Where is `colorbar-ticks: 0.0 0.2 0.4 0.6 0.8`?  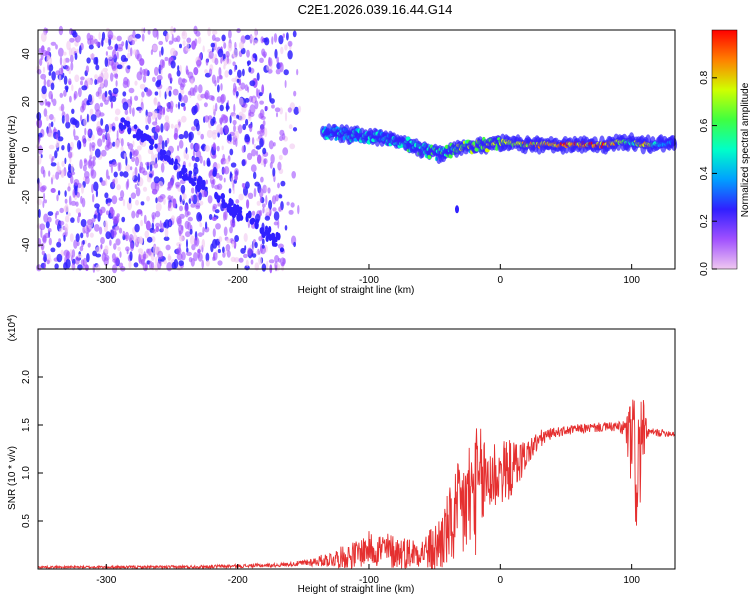
colorbar-ticks: 0.0 0.2 0.4 0.6 0.8 is located at coordinates (708, 173).